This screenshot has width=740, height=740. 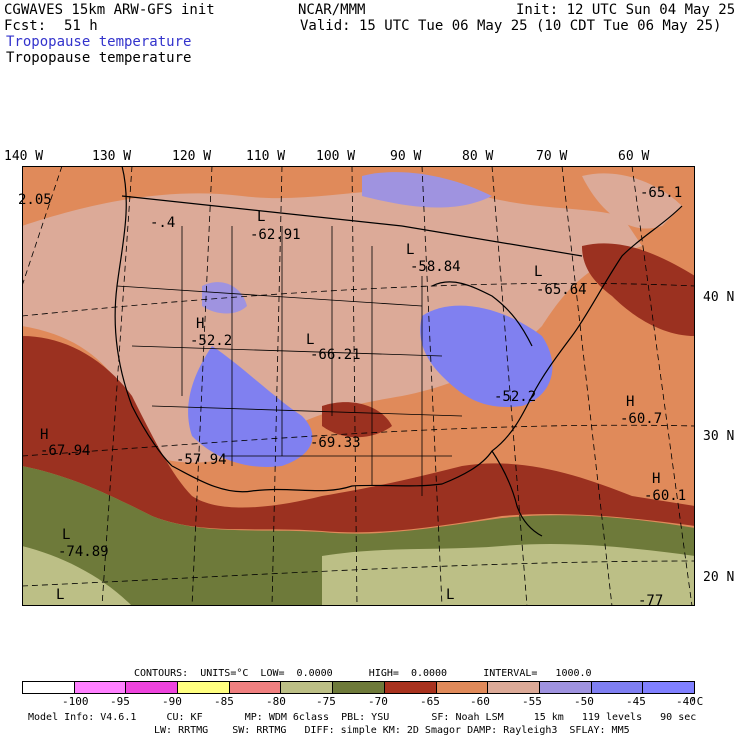 What do you see at coordinates (99, 58) in the screenshot?
I see `field-subtitle: Tropopause temperature` at bounding box center [99, 58].